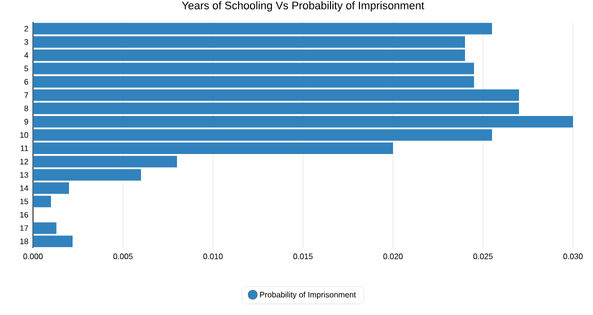 This screenshot has width=593, height=315. What do you see at coordinates (303, 6) in the screenshot?
I see `chart-title: Years of Schooling Vs Probability of Imprisonment` at bounding box center [303, 6].